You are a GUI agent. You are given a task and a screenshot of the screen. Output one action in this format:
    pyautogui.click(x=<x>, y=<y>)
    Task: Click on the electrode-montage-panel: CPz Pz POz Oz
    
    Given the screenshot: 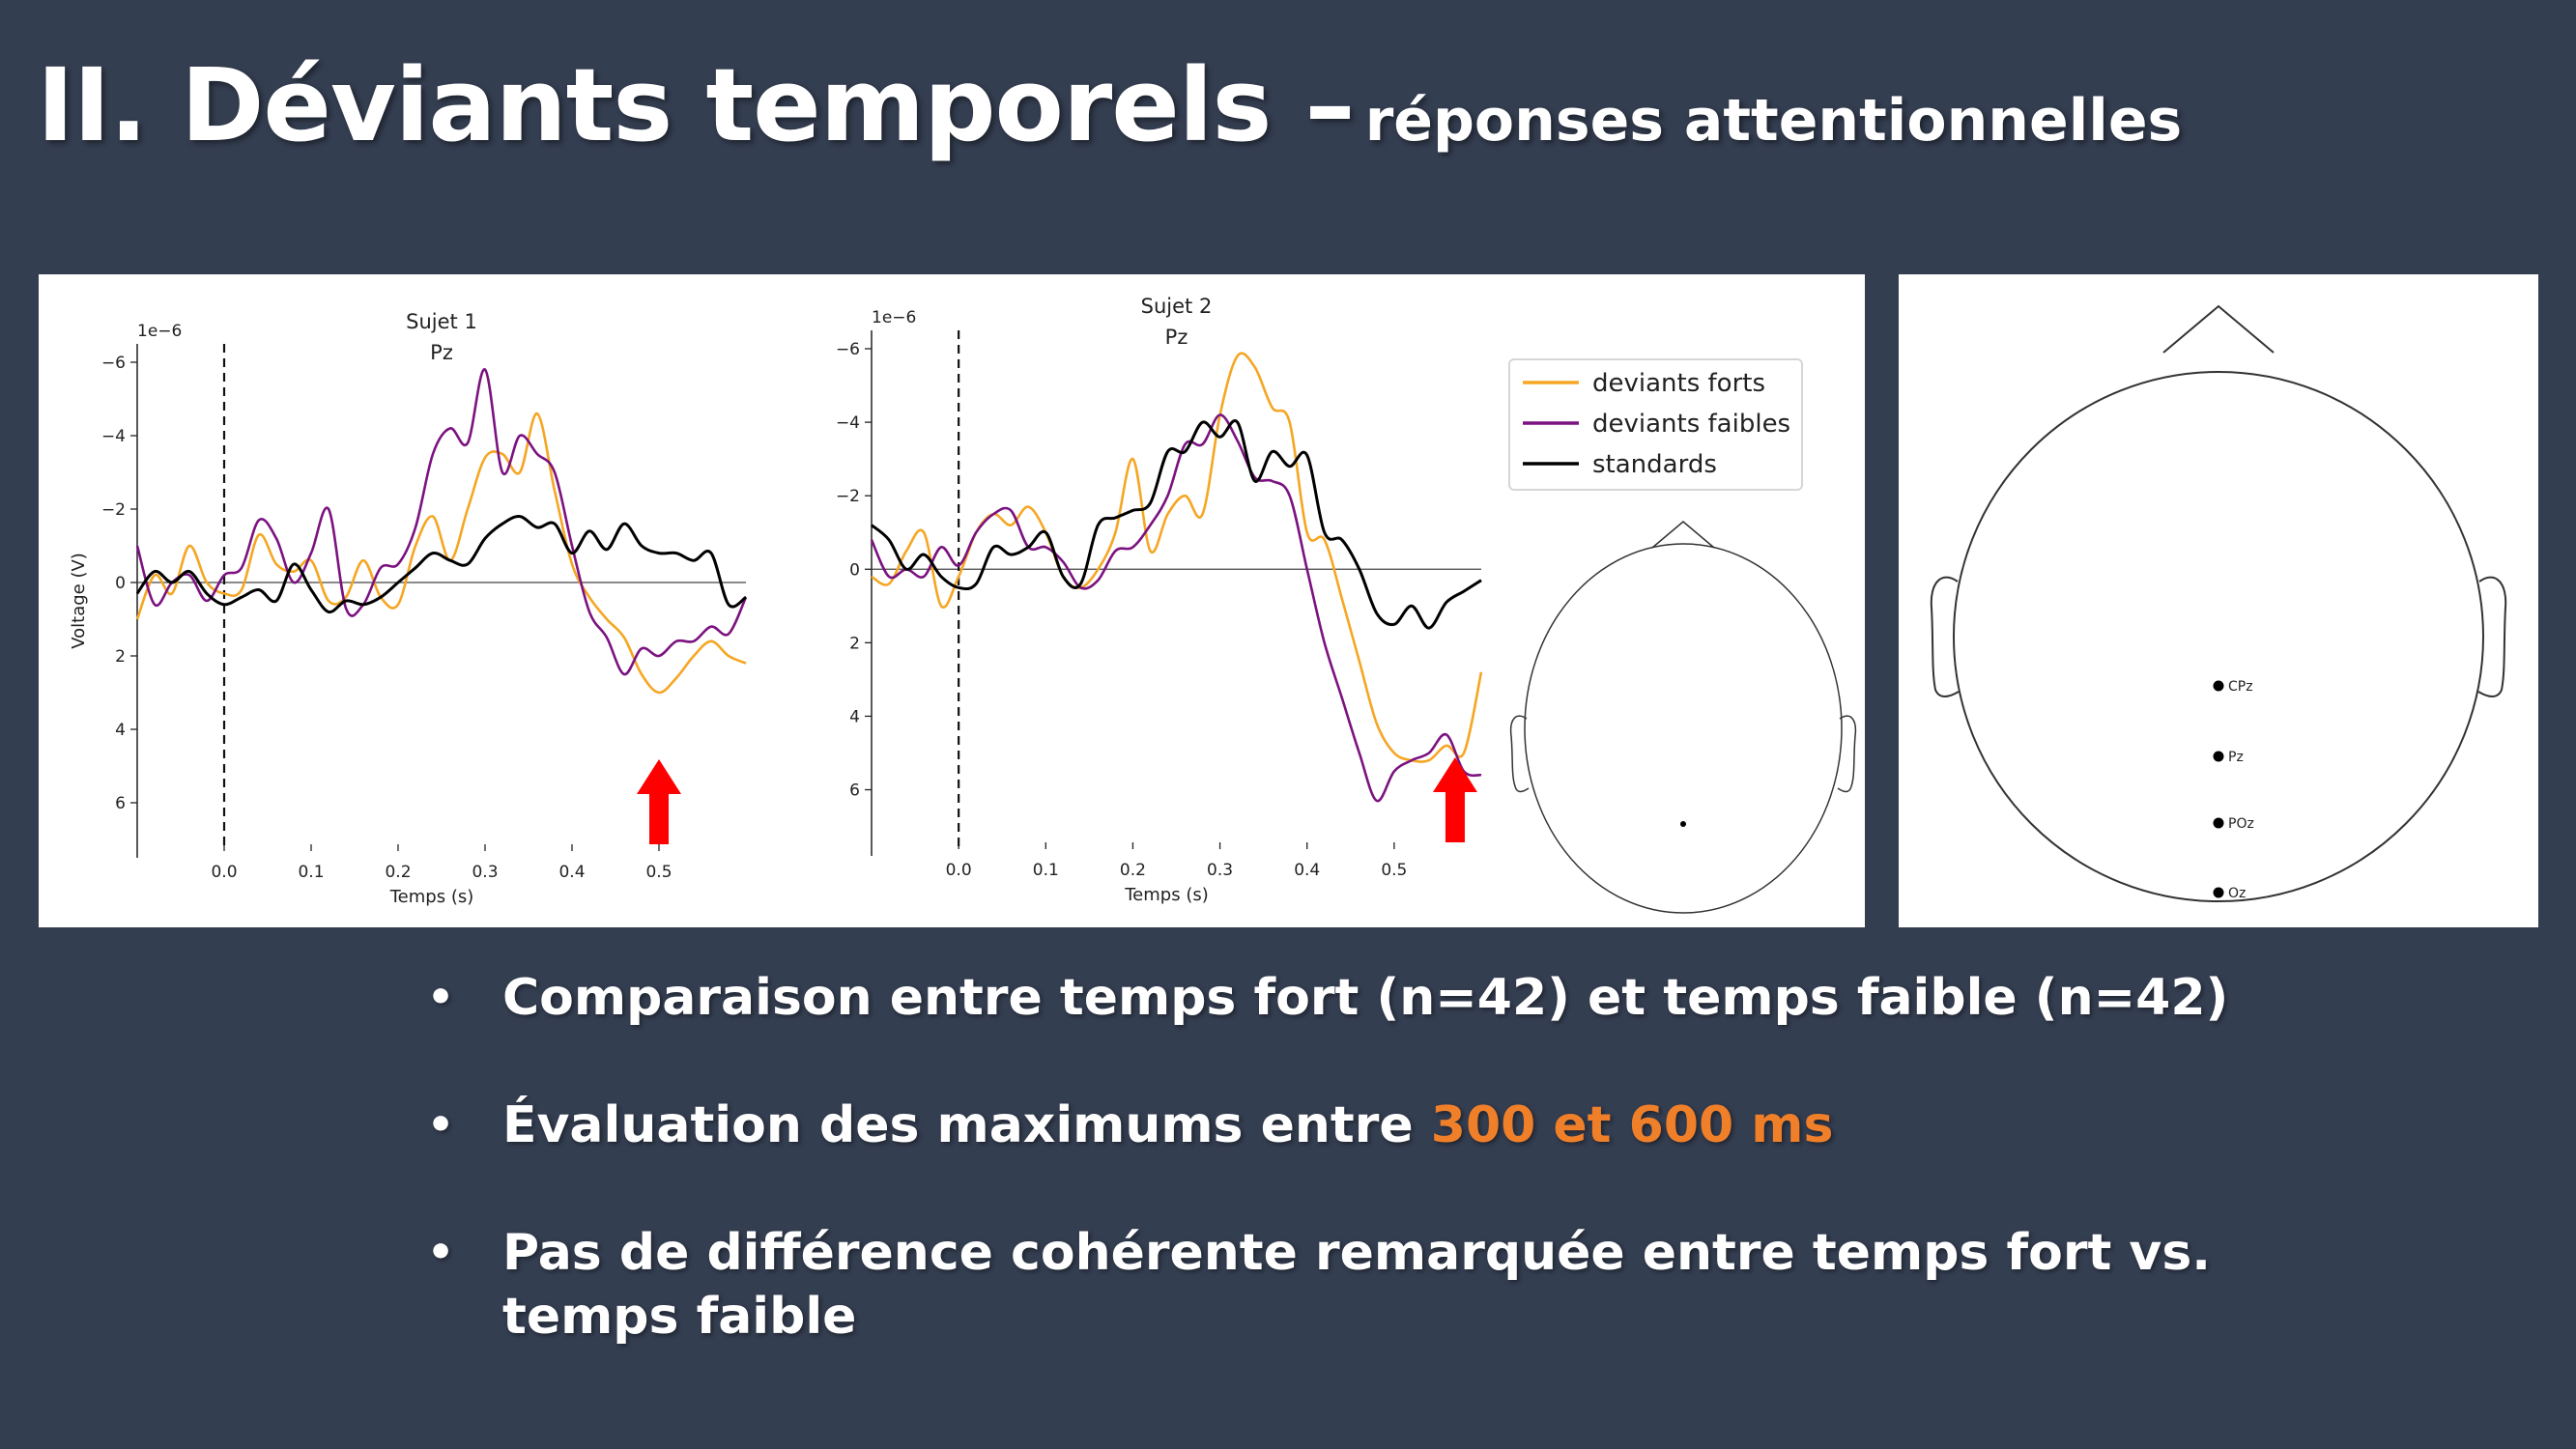 What is the action you would take?
    pyautogui.click(x=2219, y=600)
    